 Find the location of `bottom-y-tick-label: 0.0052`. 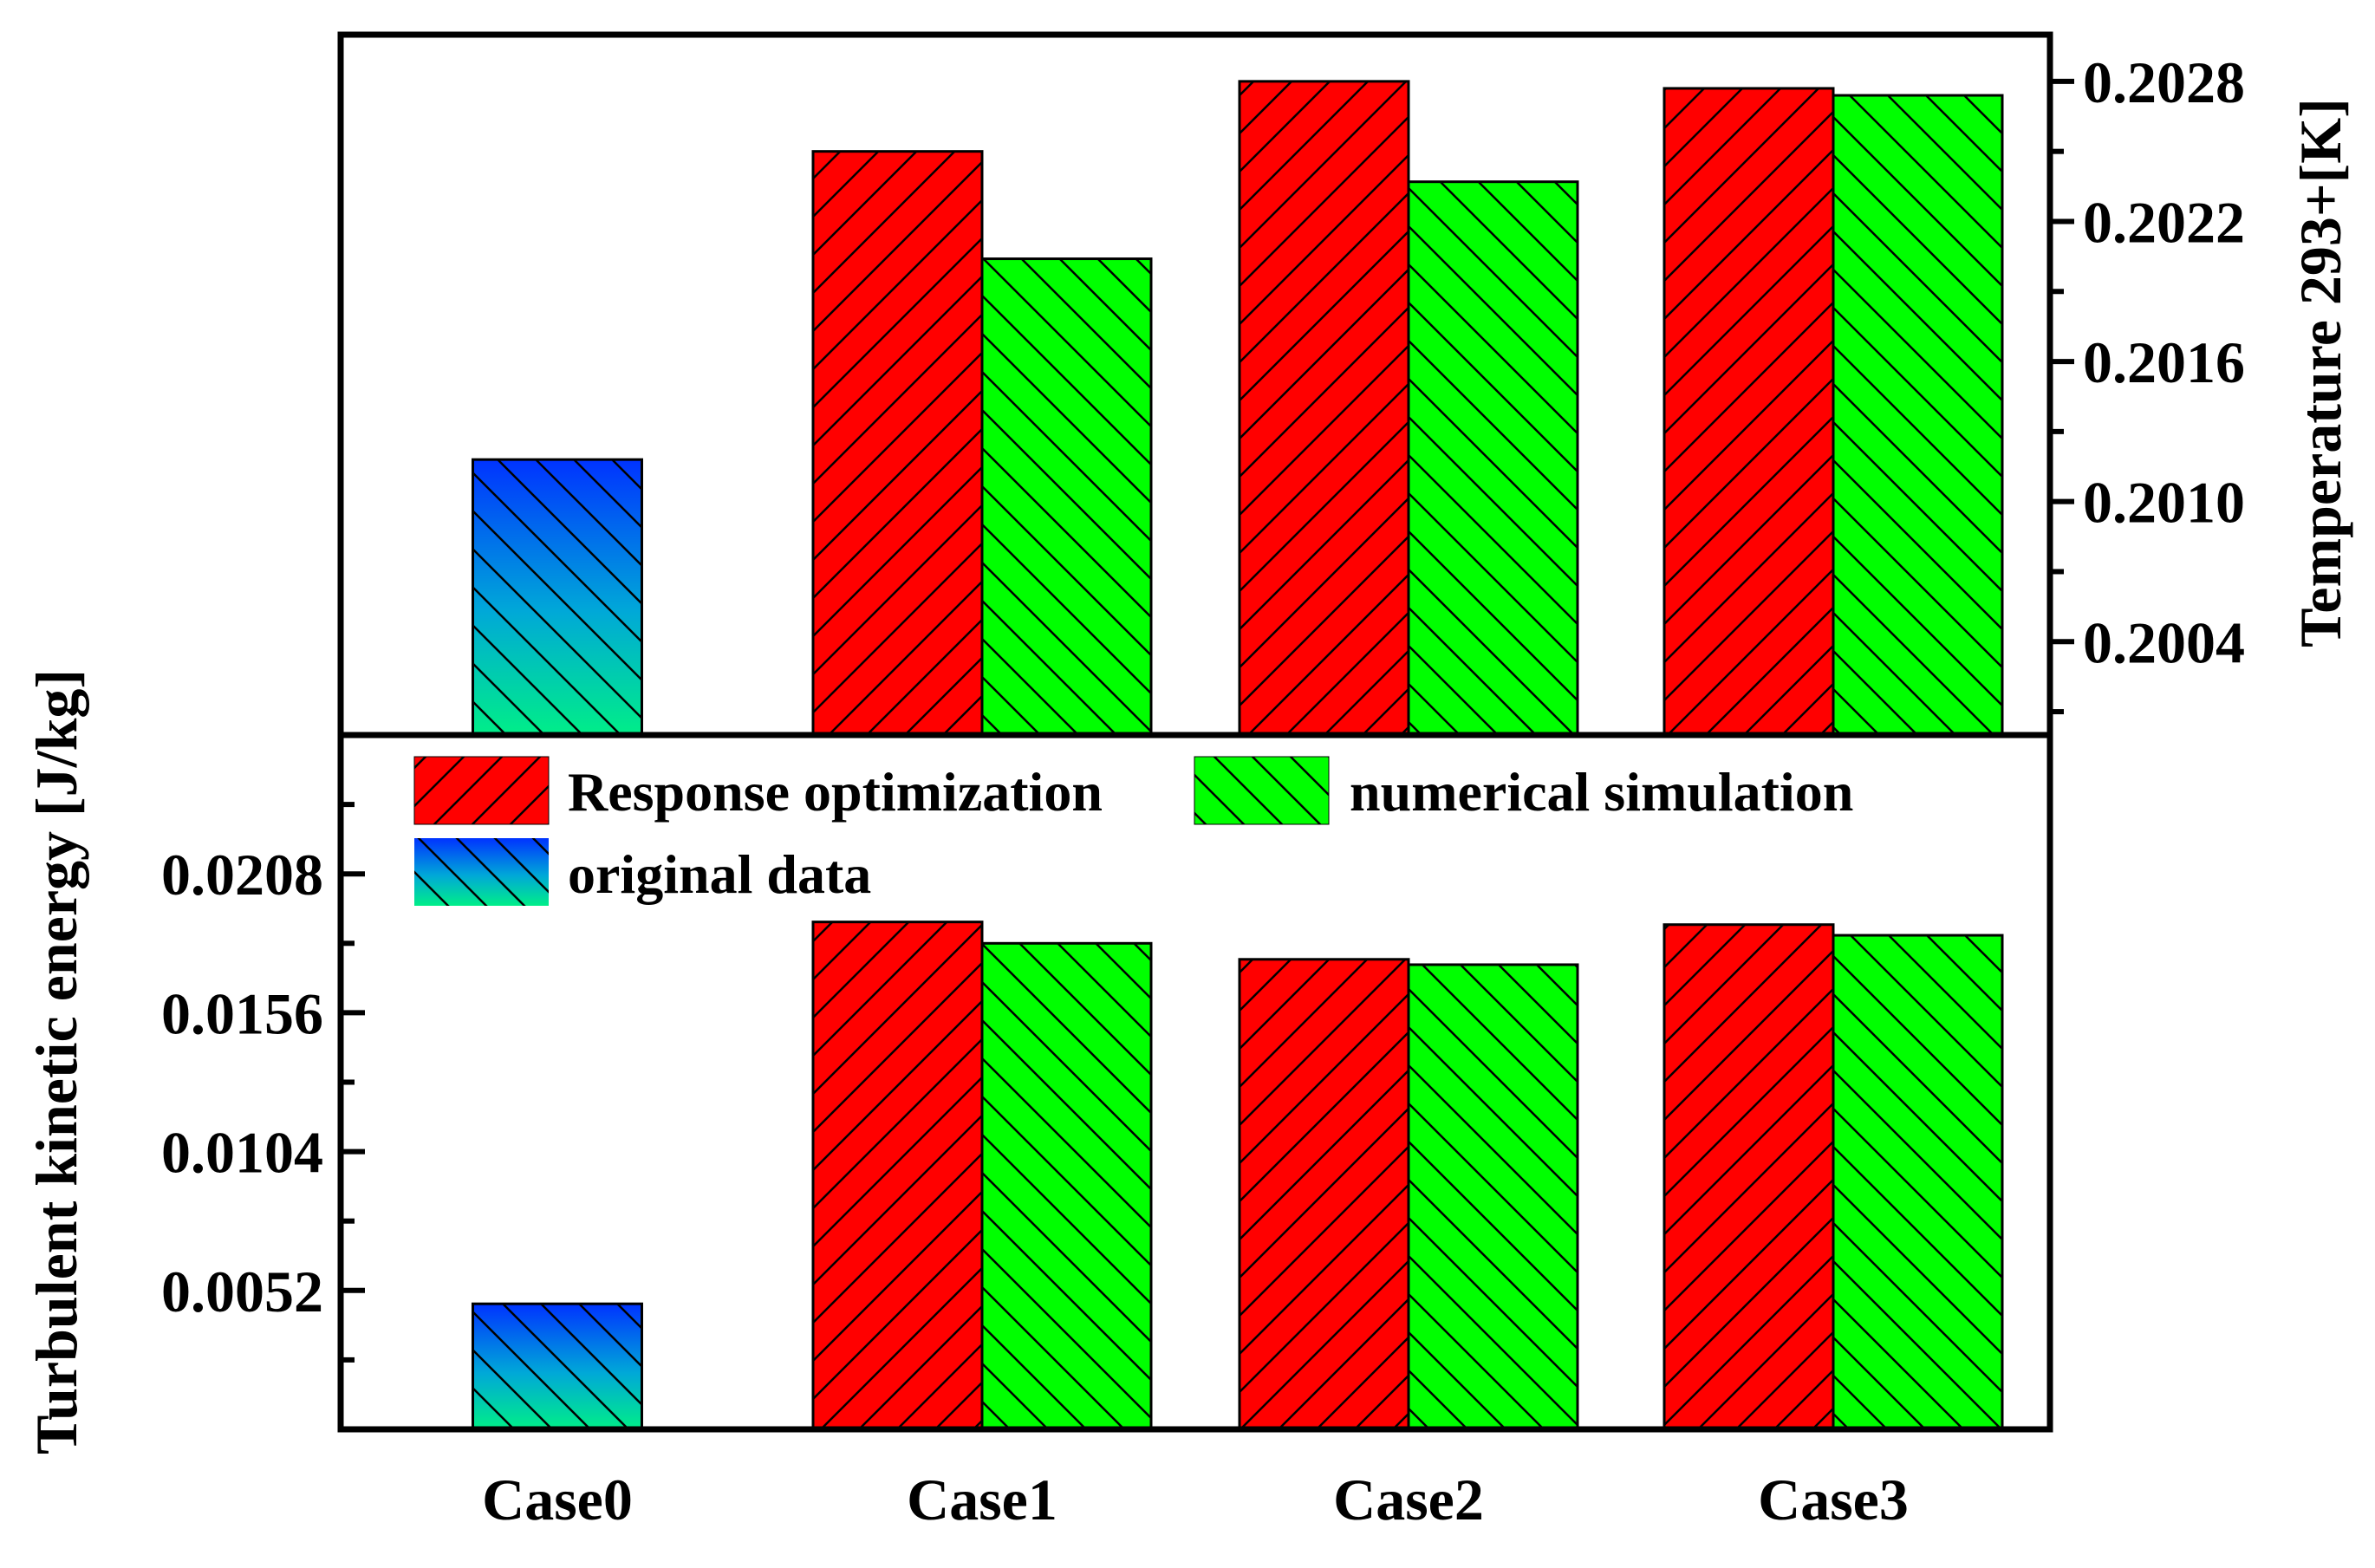

bottom-y-tick-label: 0.0052 is located at coordinates (242, 1291).